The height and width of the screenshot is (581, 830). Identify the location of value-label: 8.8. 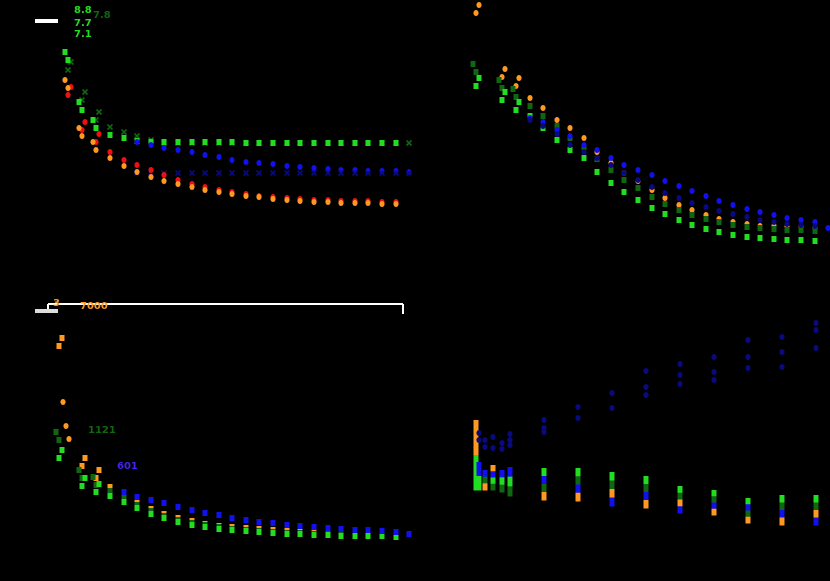
(83, 10).